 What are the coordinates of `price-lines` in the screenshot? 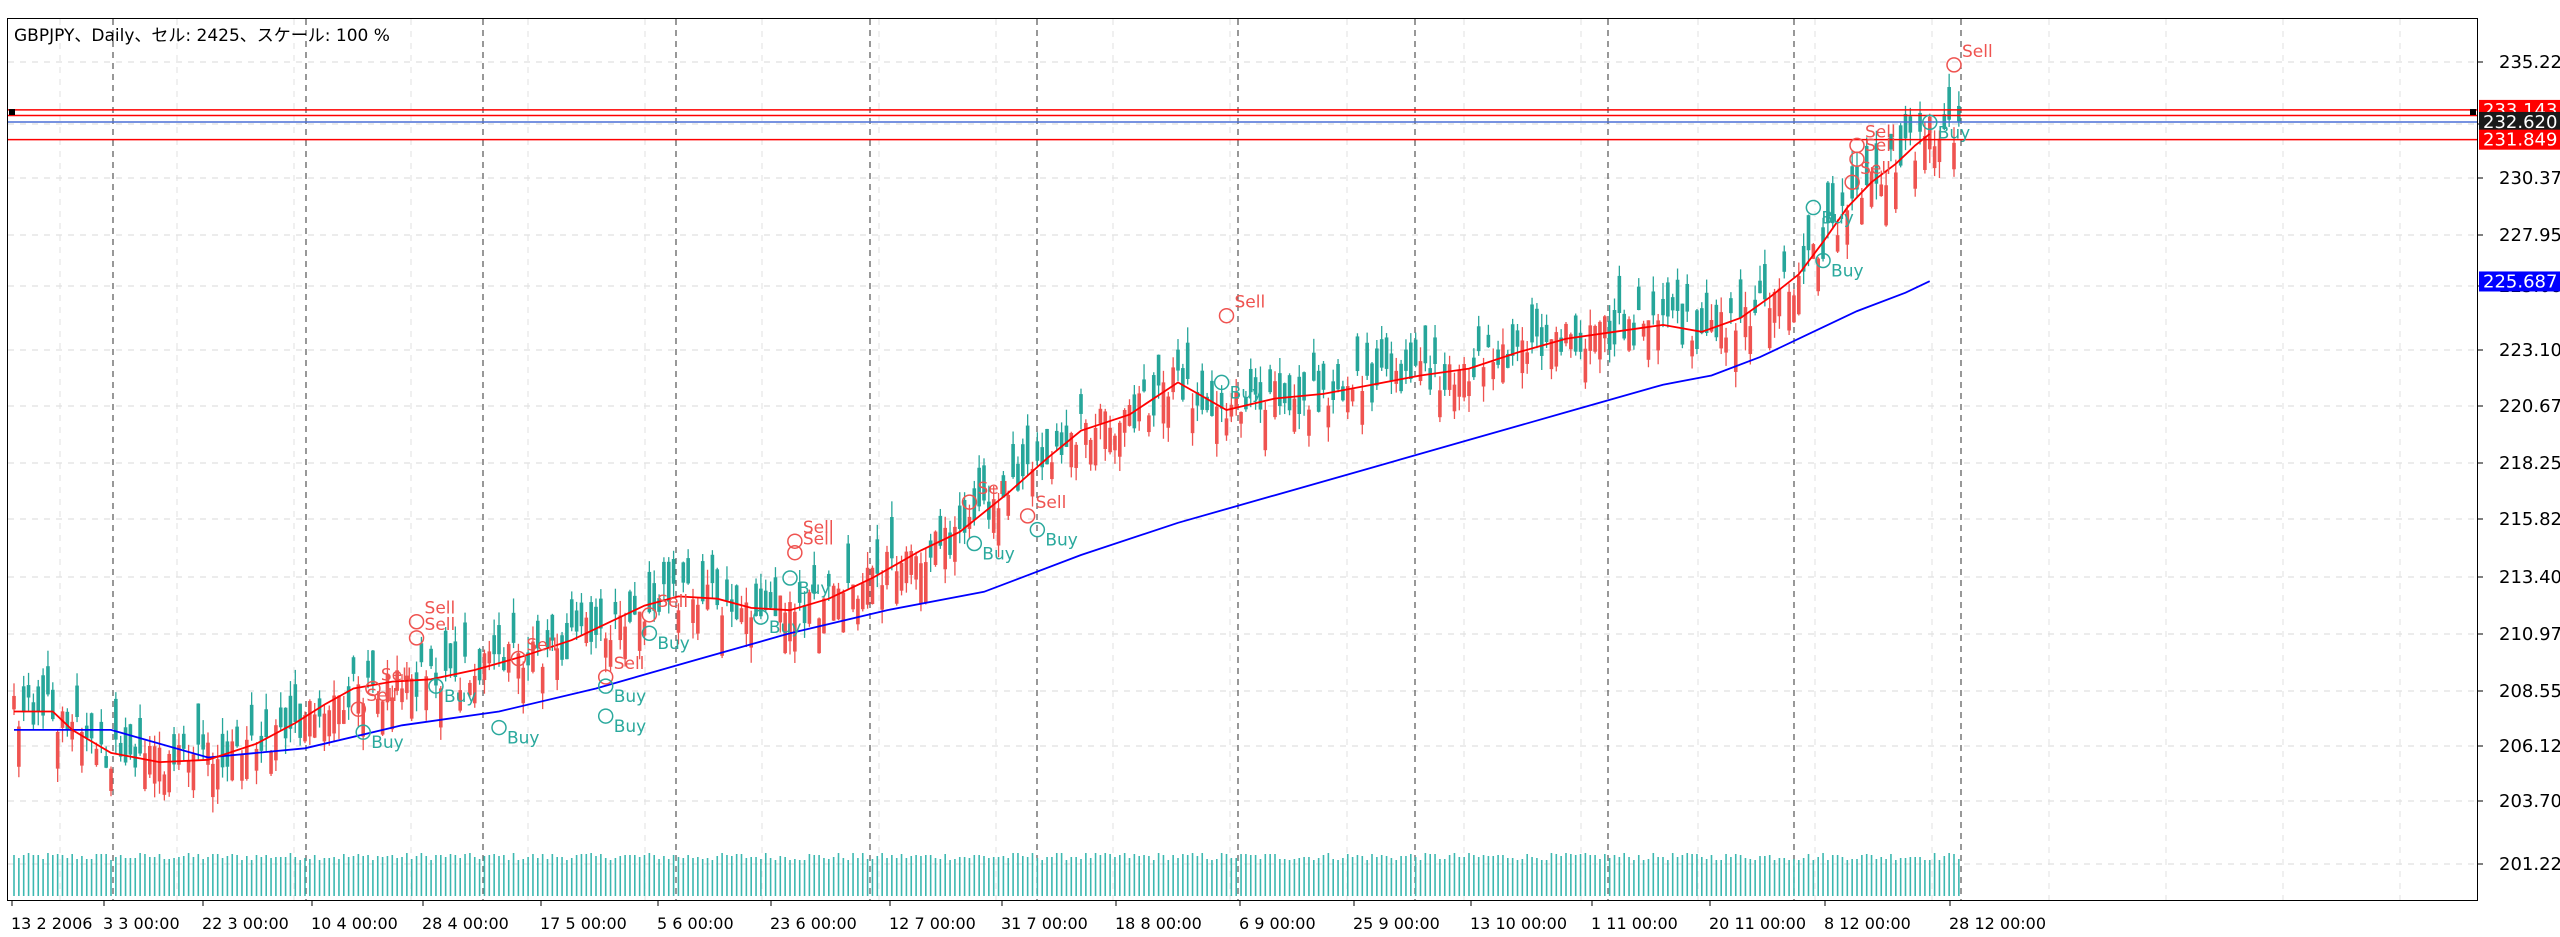 It's located at (1242, 125).